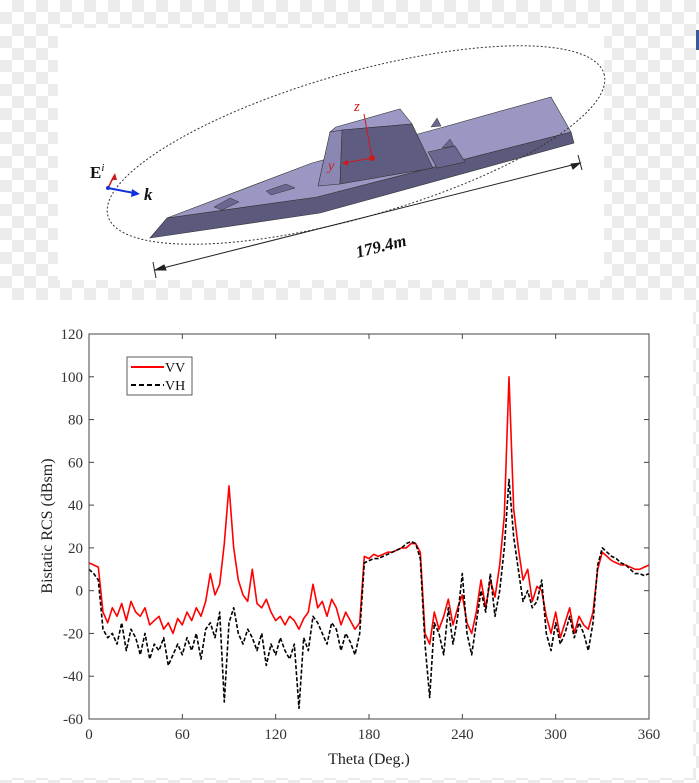 Image resolution: width=699 pixels, height=783 pixels. Describe the element at coordinates (350, 136) in the screenshot. I see `coordinate-axes: z y` at that location.